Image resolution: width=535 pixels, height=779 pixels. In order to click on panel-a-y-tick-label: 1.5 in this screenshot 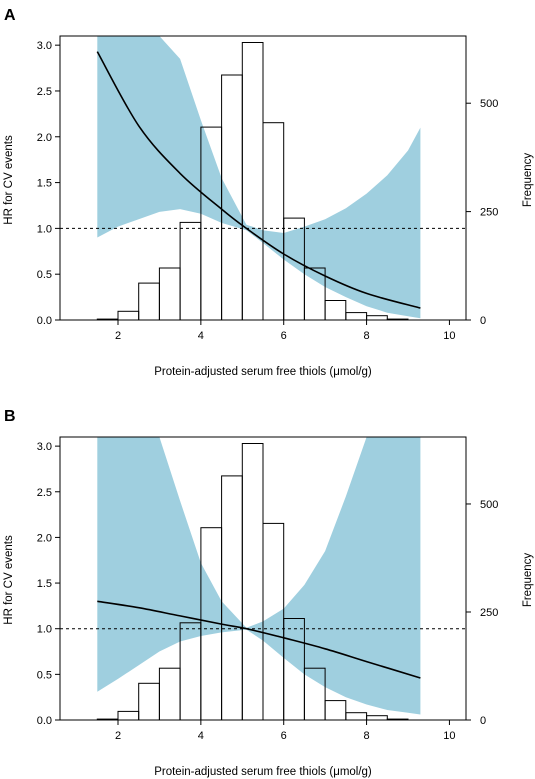, I will do `click(44, 184)`.